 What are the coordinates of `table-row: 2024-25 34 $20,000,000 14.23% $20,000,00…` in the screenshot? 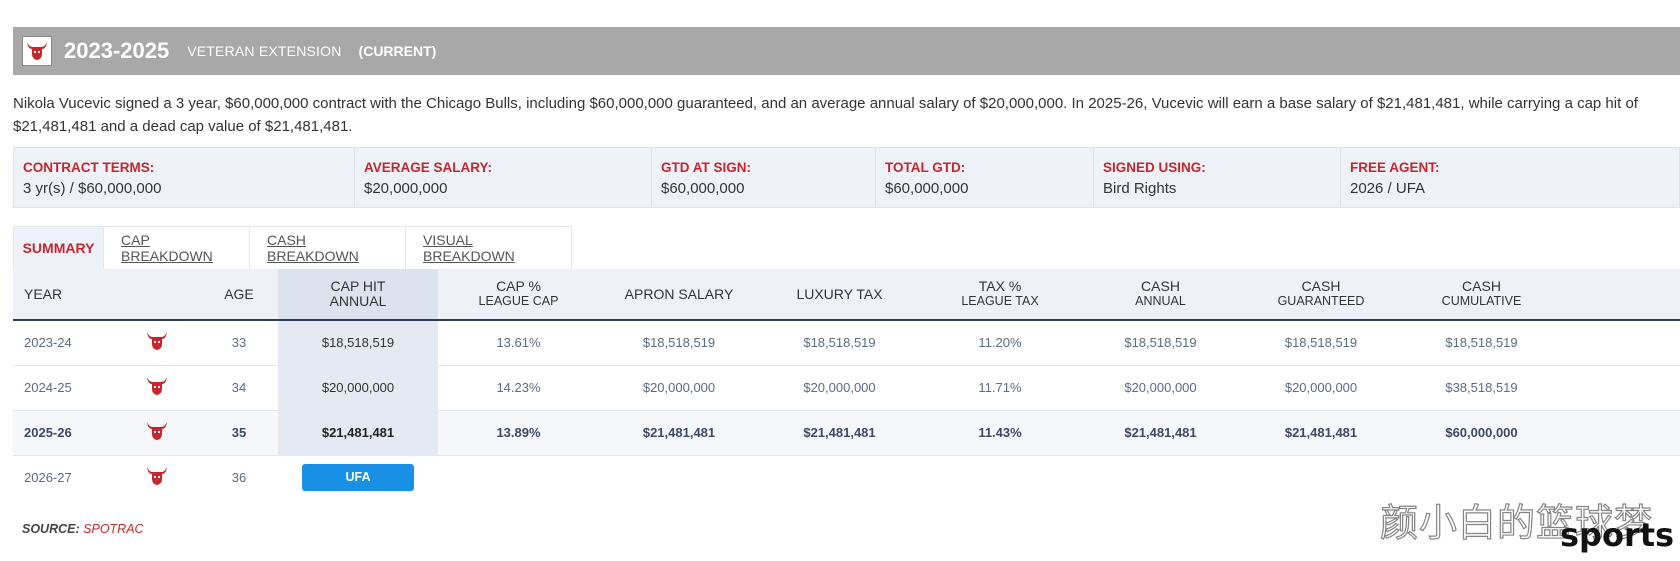 It's located at (846, 388).